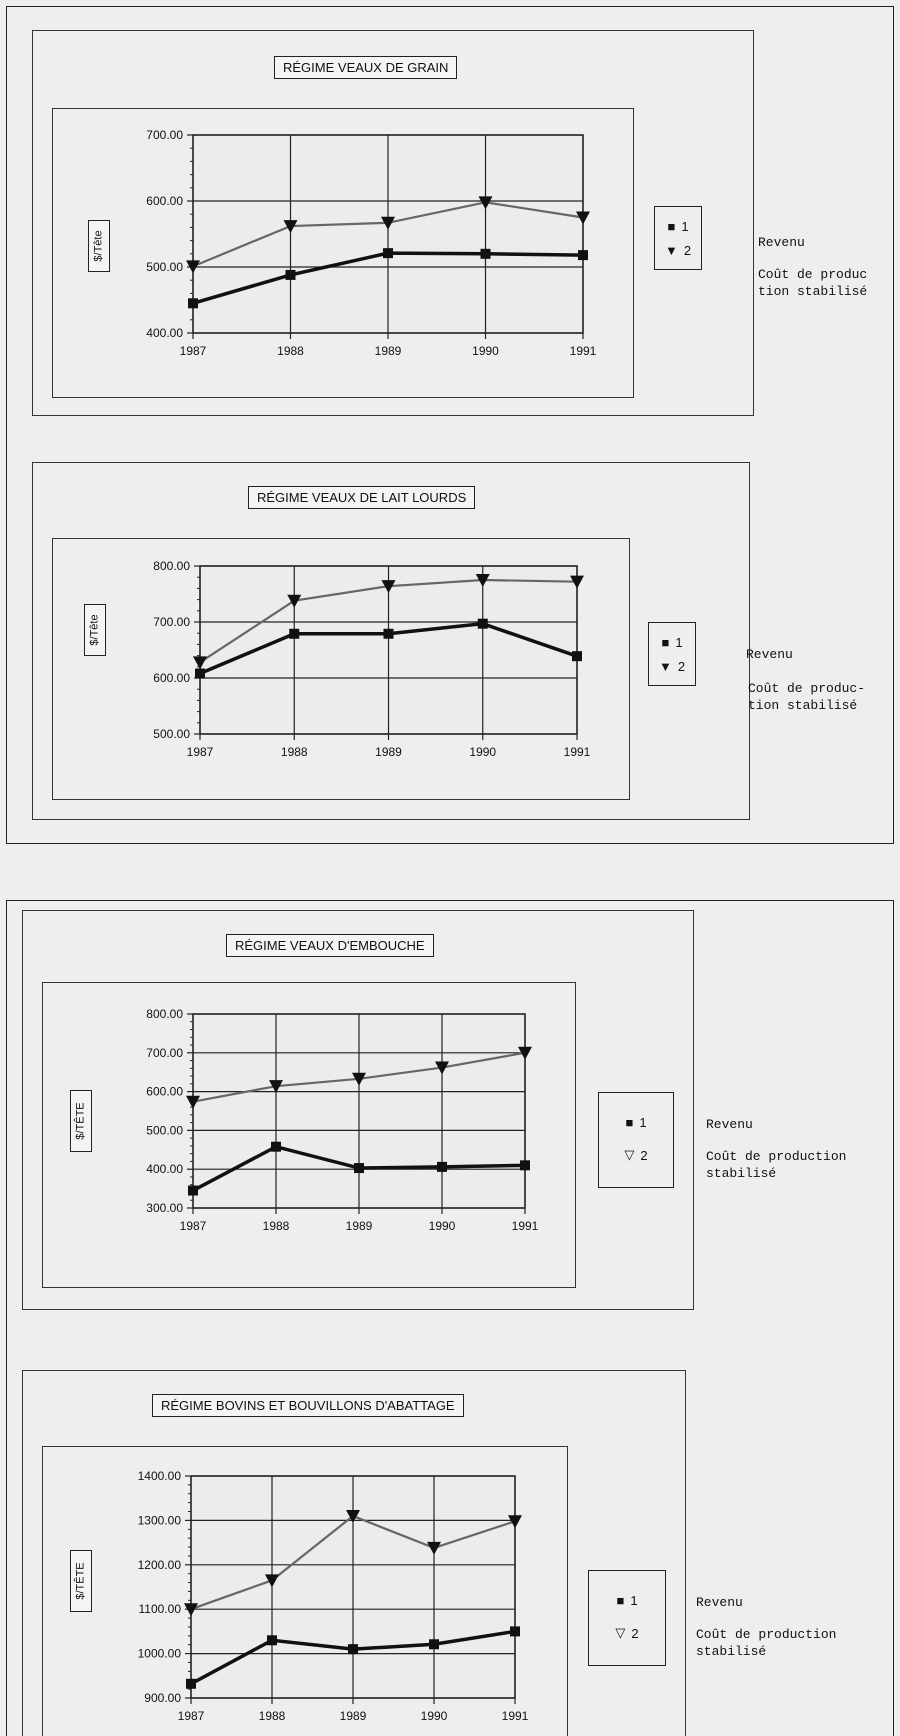  What do you see at coordinates (193, 351) in the screenshot?
I see `x-tick-label: 1987` at bounding box center [193, 351].